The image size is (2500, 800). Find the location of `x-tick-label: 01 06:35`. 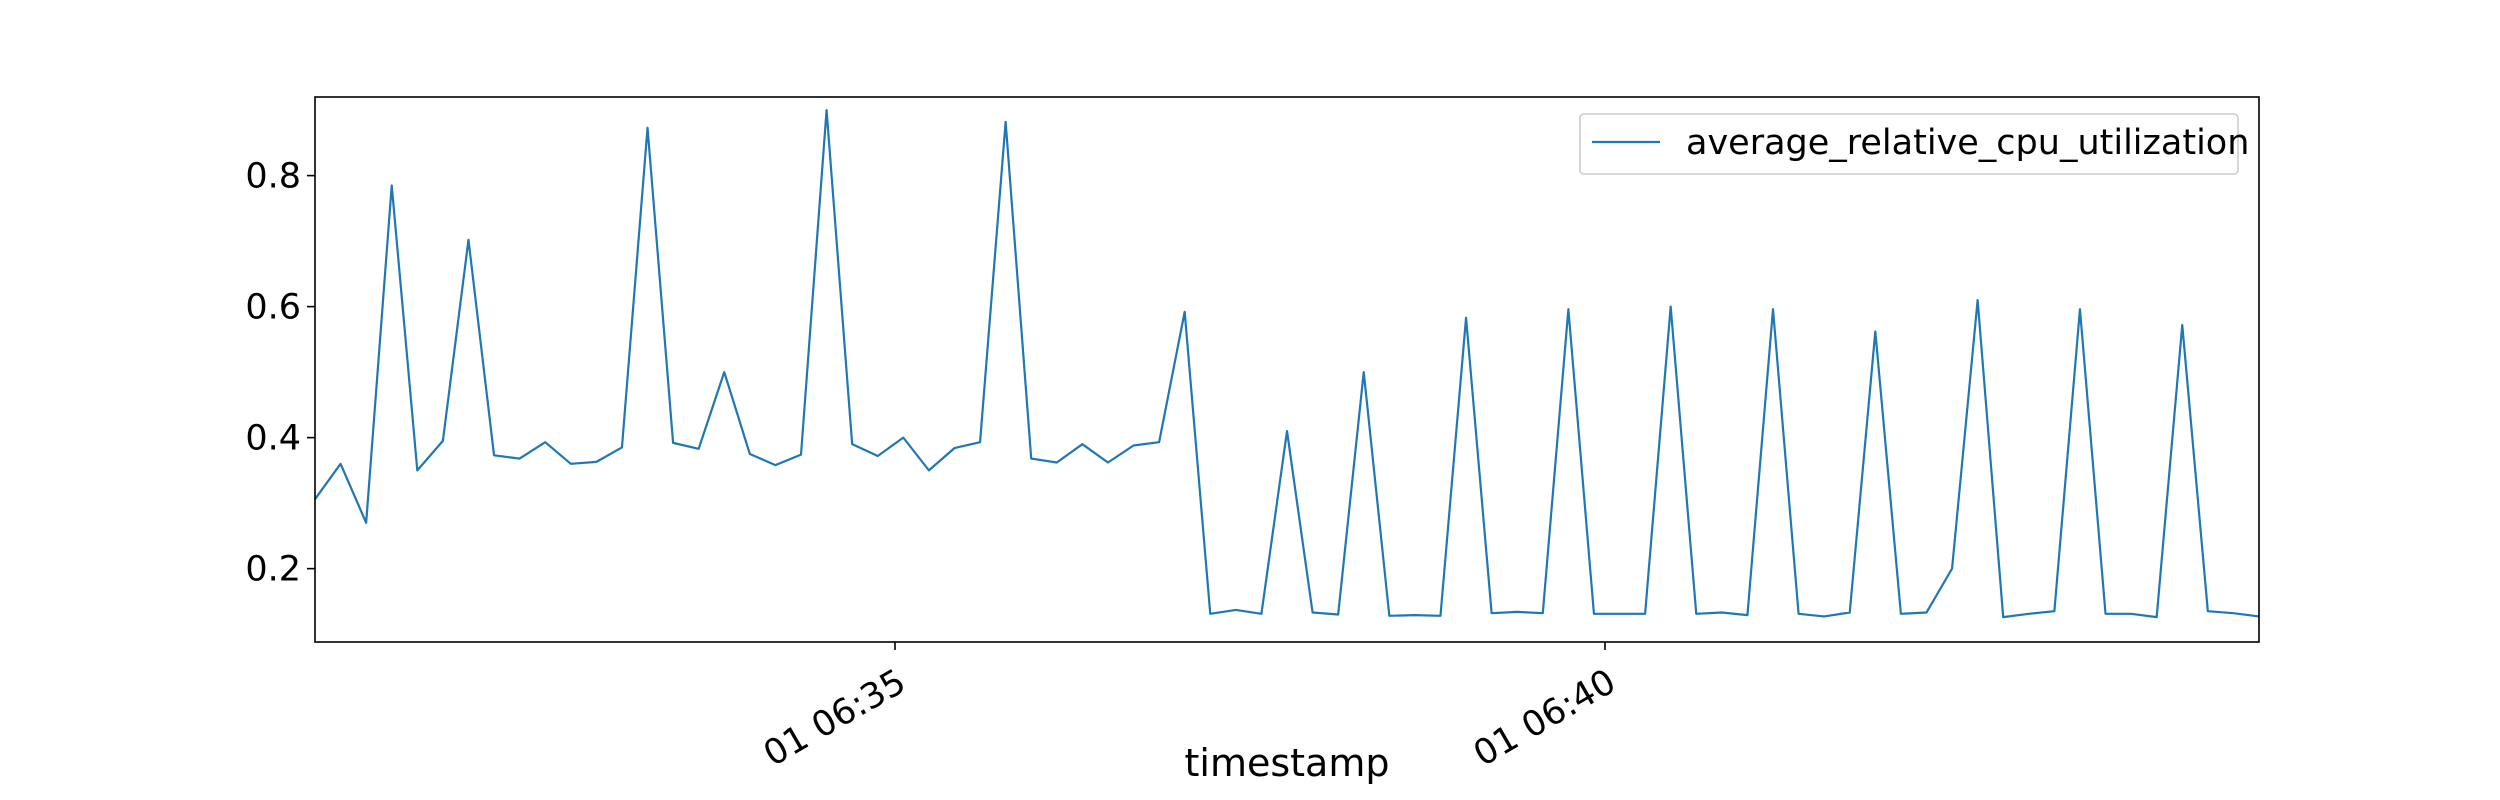

x-tick-label: 01 06:35 is located at coordinates (835, 718).